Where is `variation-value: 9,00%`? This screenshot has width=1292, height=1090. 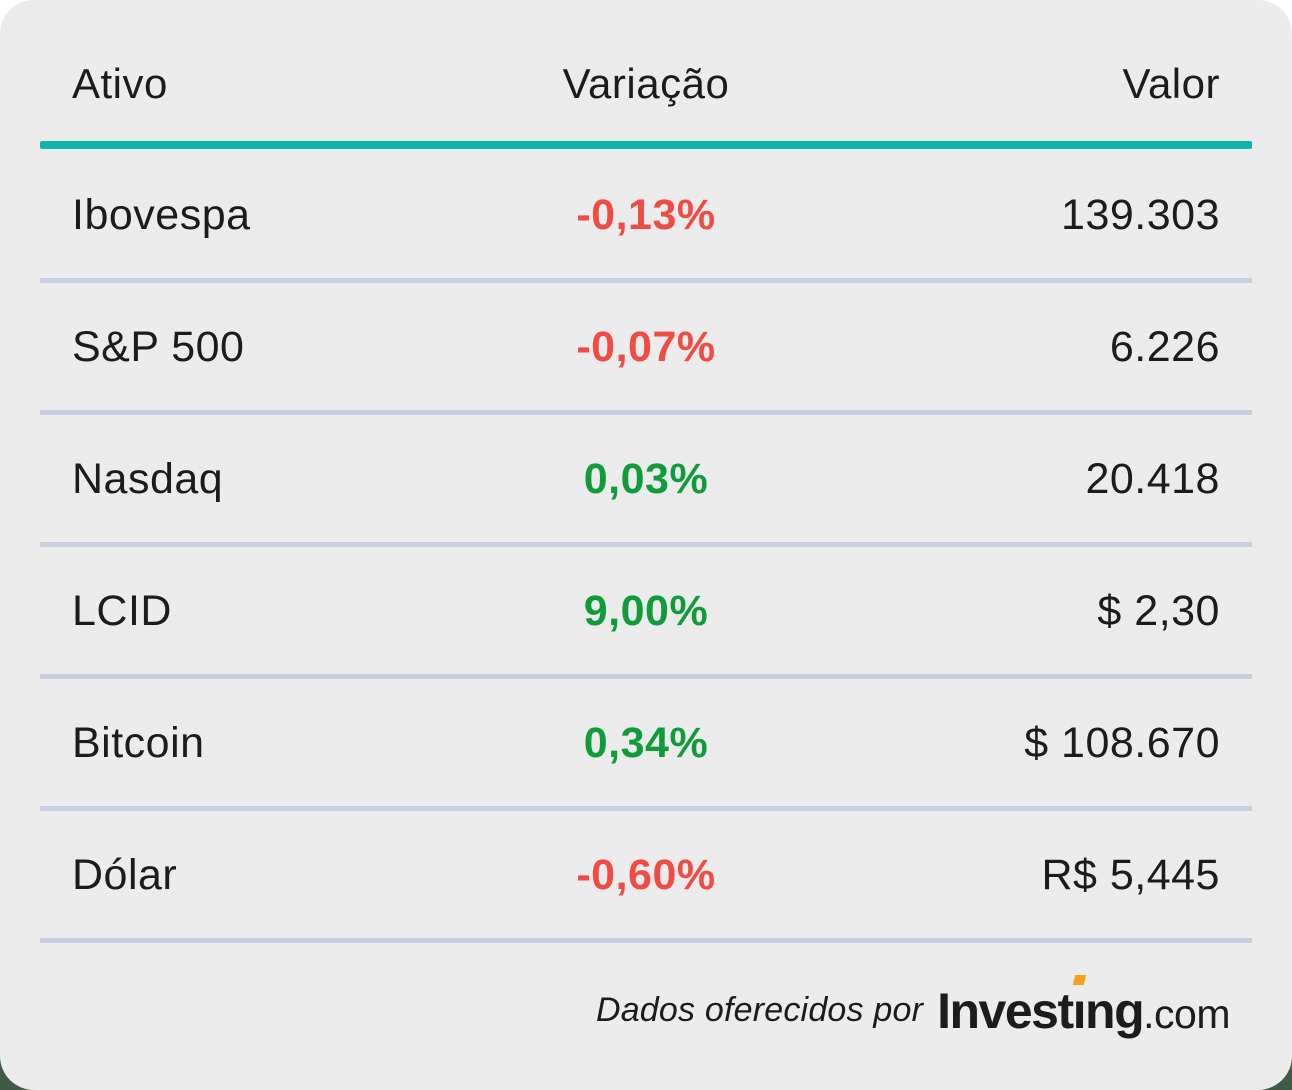
variation-value: 9,00% is located at coordinates (646, 610).